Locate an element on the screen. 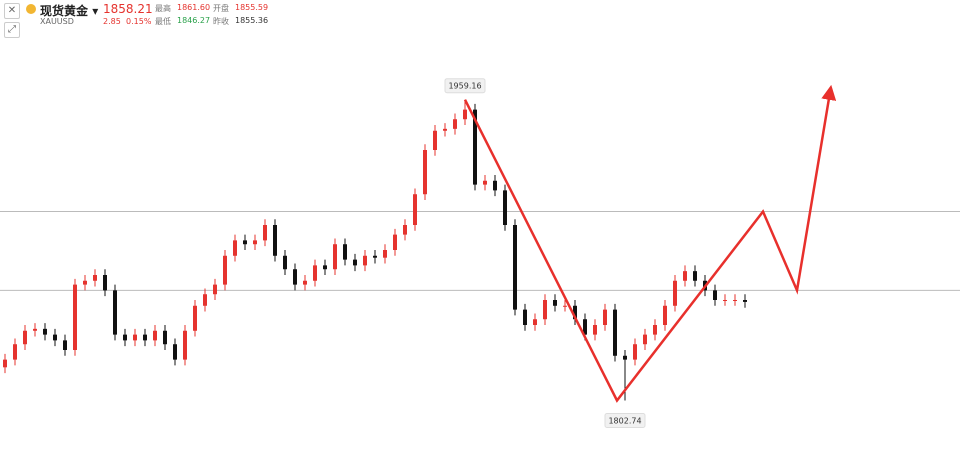  stat-value: 1855.36 is located at coordinates (252, 20).